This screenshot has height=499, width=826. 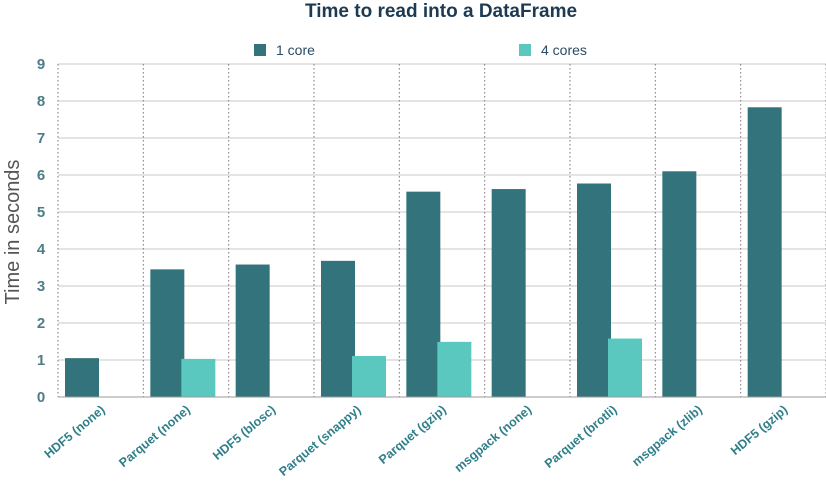 What do you see at coordinates (667, 436) in the screenshot?
I see `x-tick-label: msgpack (zlib)` at bounding box center [667, 436].